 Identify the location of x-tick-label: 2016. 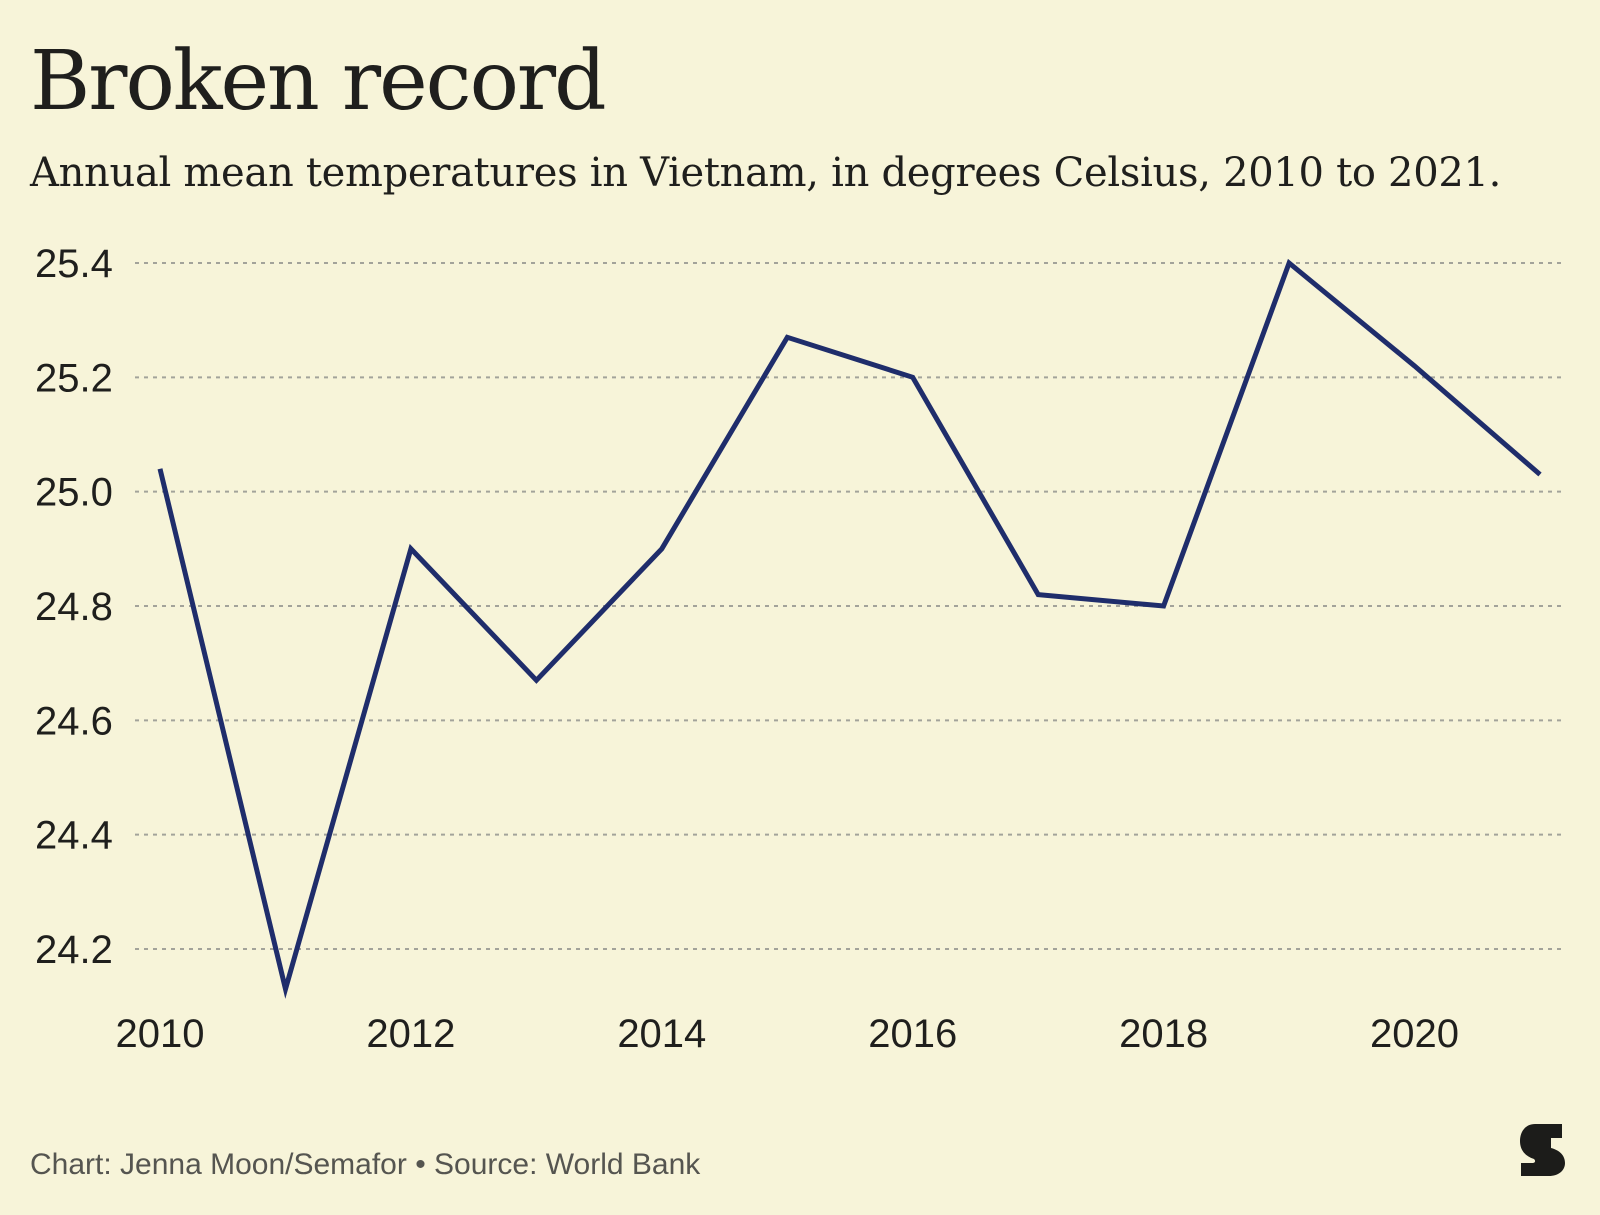
(912, 1034).